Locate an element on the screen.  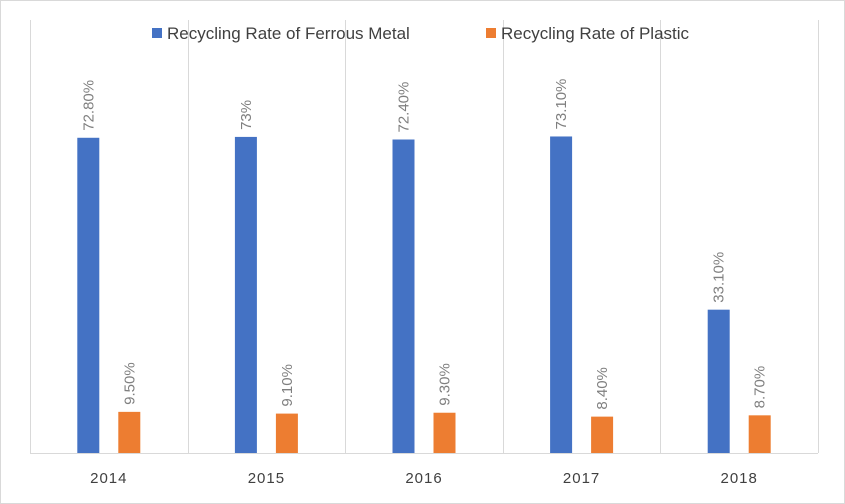
data-label: 72.80% is located at coordinates (88, 105).